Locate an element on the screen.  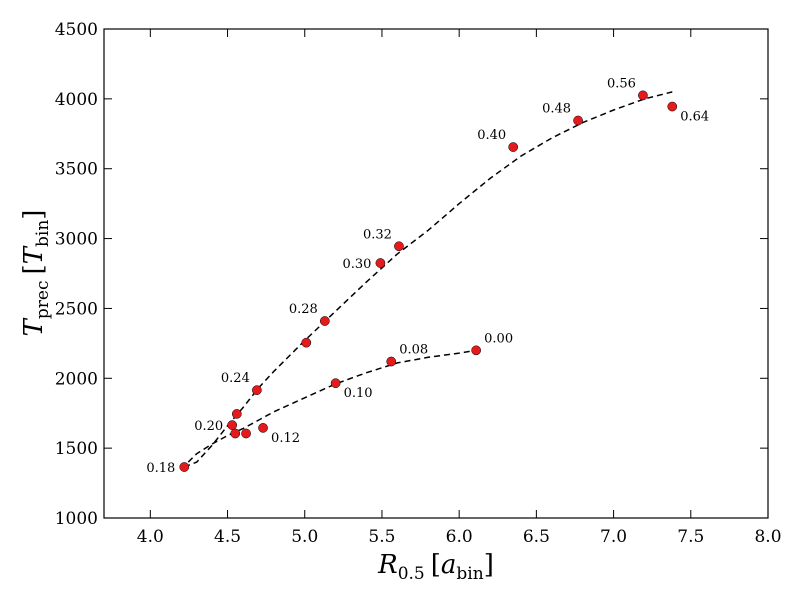
y-tick-label: 3500 is located at coordinates (76, 170).